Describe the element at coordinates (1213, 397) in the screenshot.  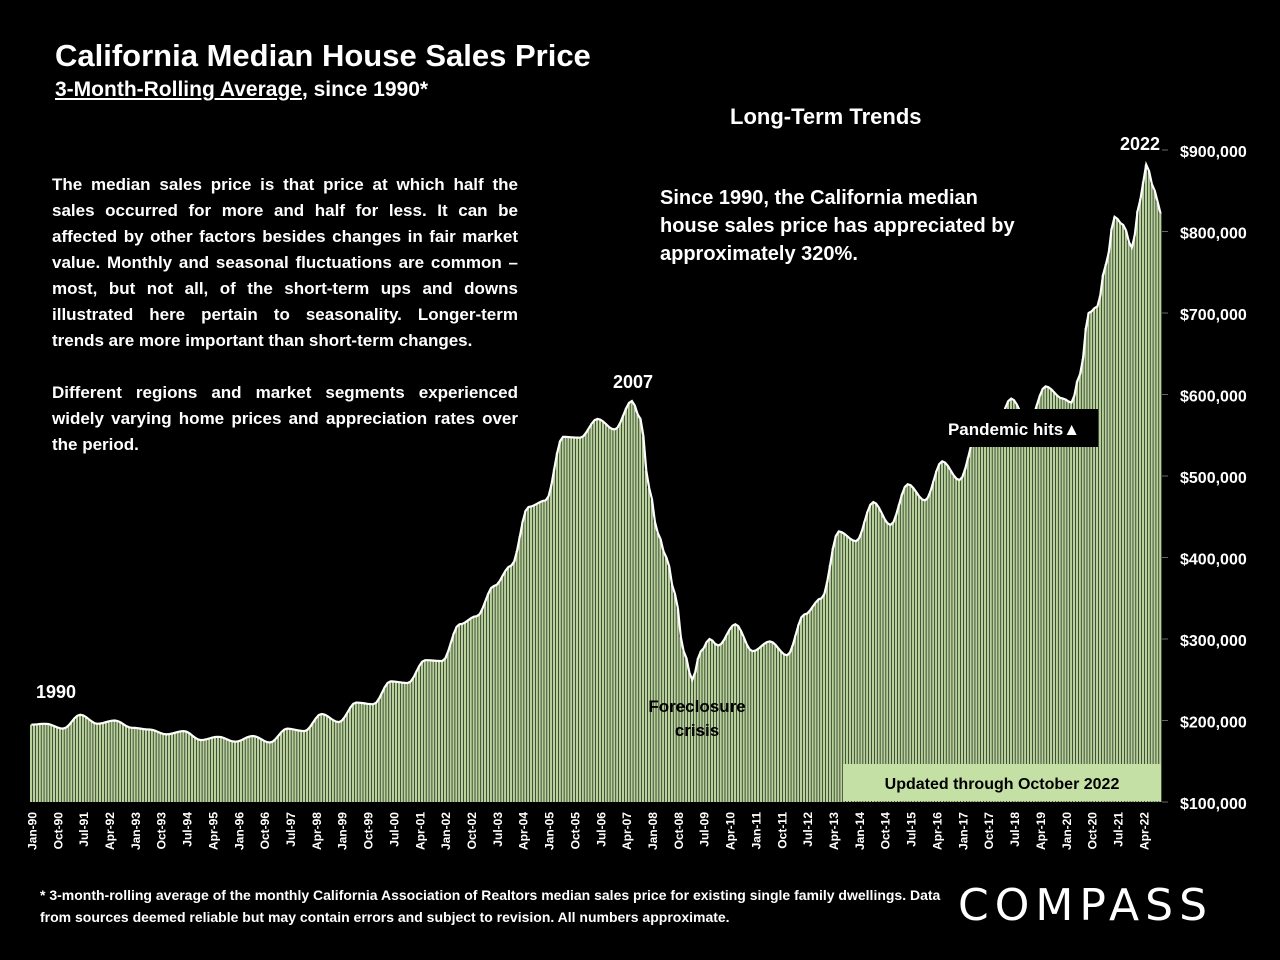
I see `y-tick-label: $600,000` at that location.